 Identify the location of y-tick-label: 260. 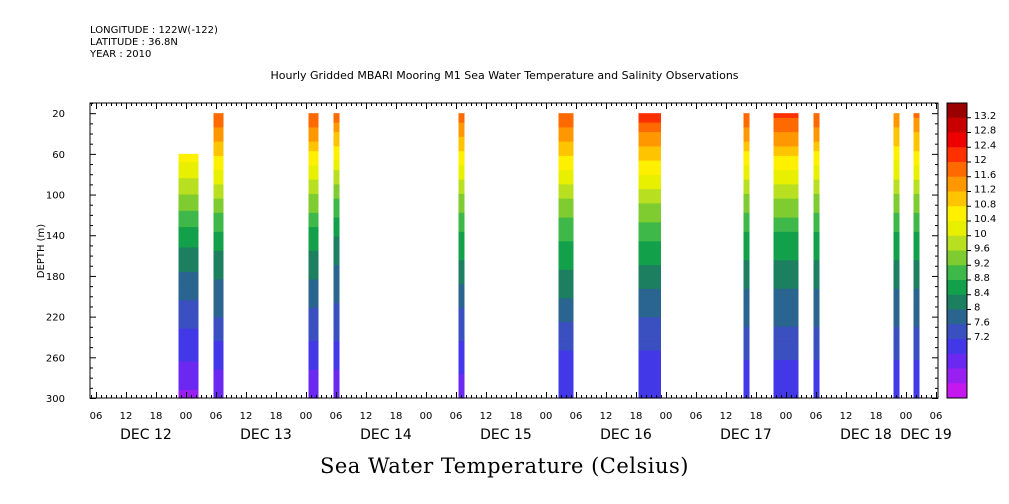
(55, 358).